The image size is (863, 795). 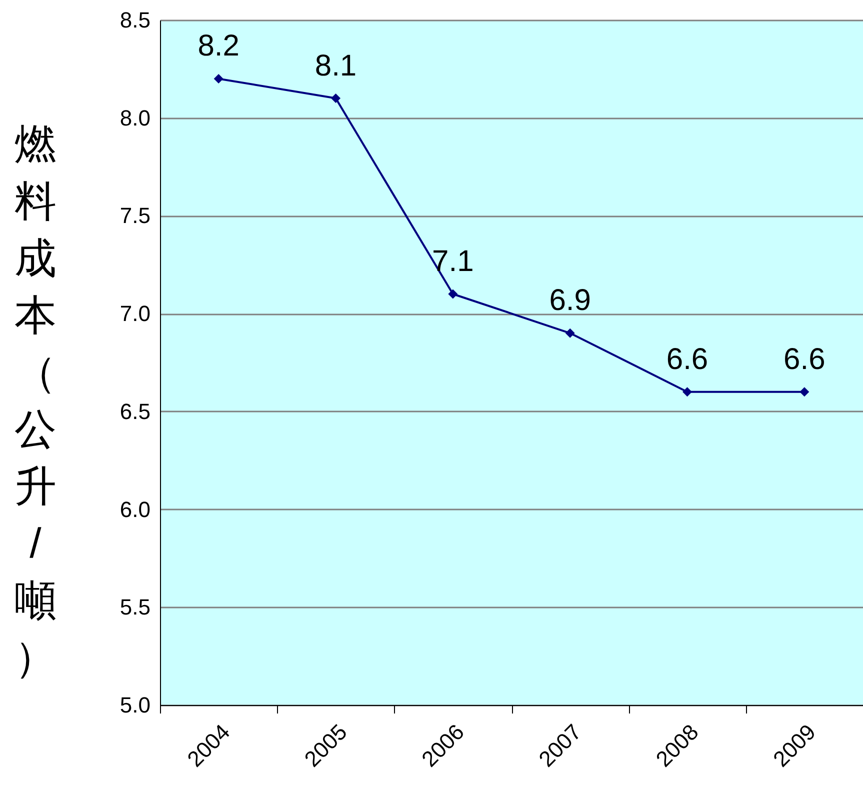 What do you see at coordinates (135, 705) in the screenshot?
I see `text: 5.0` at bounding box center [135, 705].